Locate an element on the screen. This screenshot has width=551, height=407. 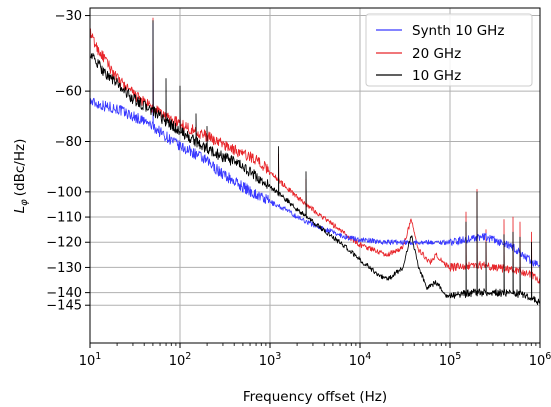
legend-label-20ghz: 20 GHz is located at coordinates (436, 54).